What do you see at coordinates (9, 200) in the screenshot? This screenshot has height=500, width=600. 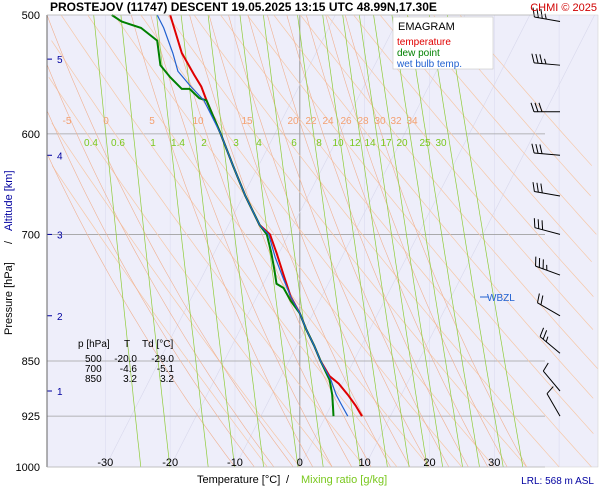 I see `y-axis-label-altitude: Altitude [km]` at bounding box center [9, 200].